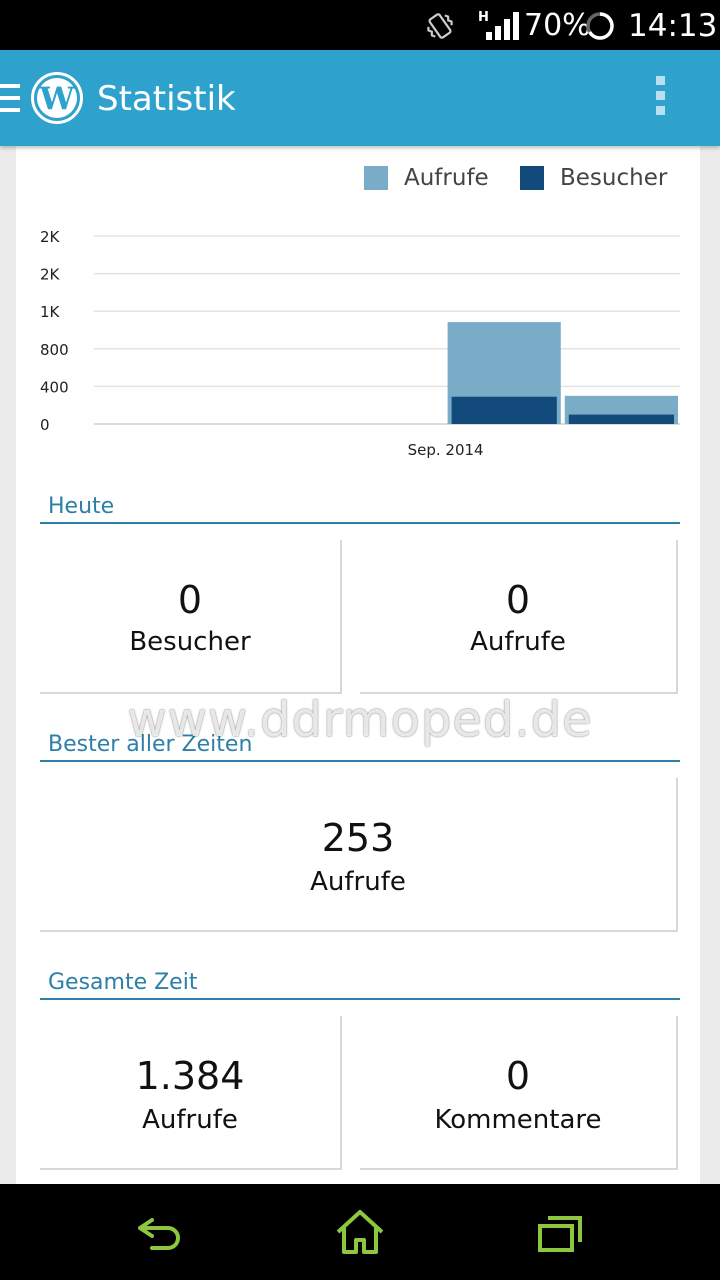 The width and height of the screenshot is (720, 1280). I want to click on y-tick-label: 1K, so click(50, 312).